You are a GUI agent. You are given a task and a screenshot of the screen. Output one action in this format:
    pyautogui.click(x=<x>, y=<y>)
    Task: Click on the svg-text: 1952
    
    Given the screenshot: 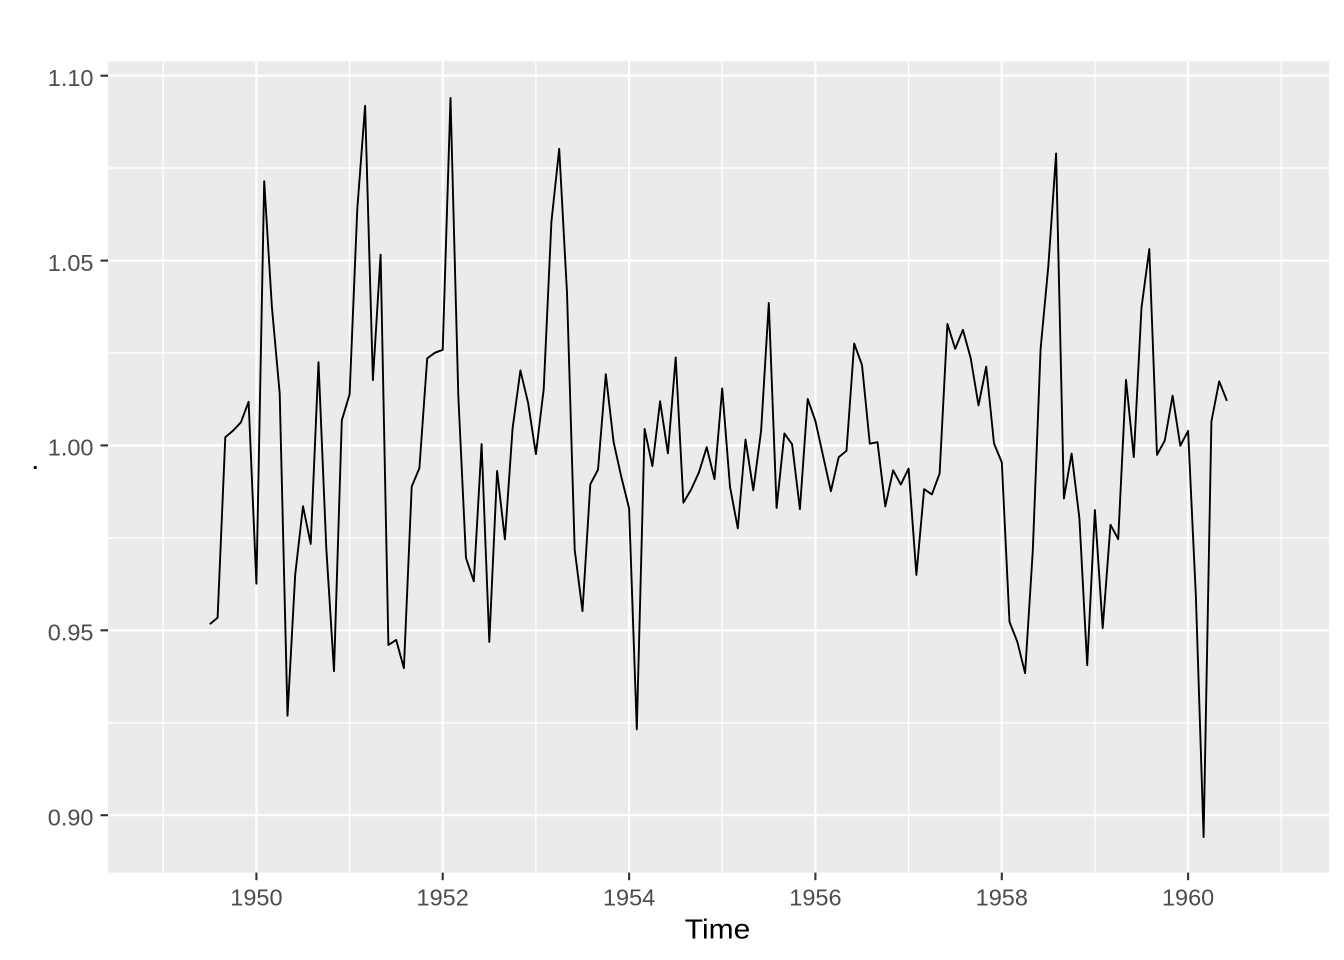 What is the action you would take?
    pyautogui.click(x=443, y=898)
    